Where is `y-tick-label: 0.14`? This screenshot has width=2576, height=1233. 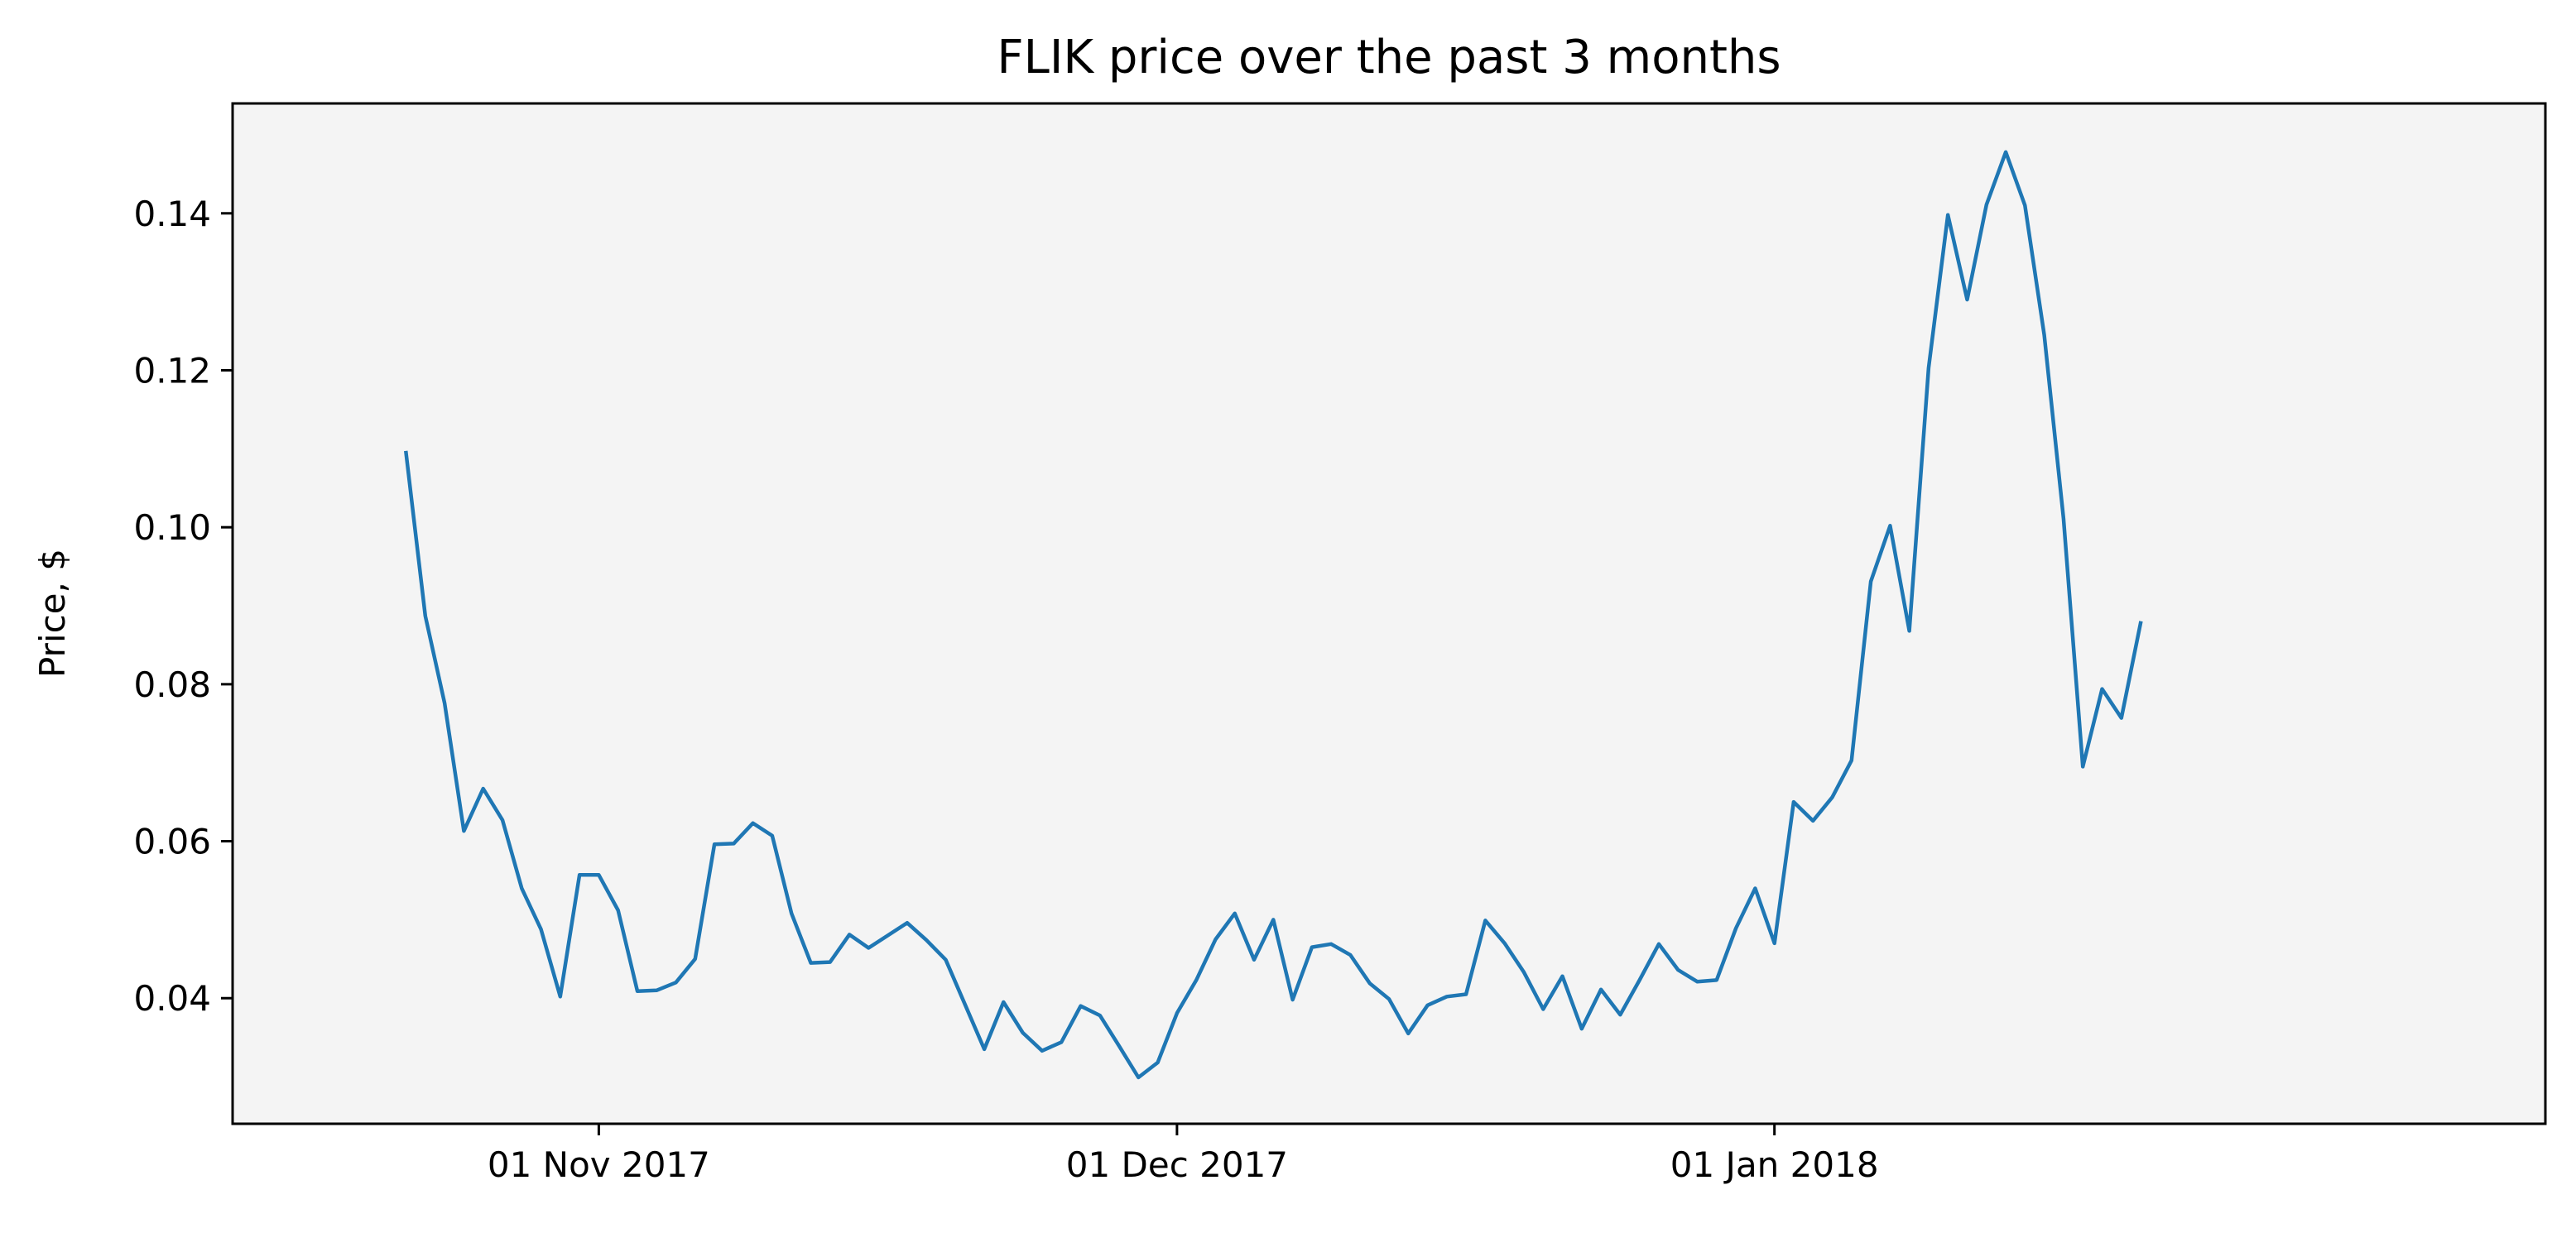 y-tick-label: 0.14 is located at coordinates (172, 214).